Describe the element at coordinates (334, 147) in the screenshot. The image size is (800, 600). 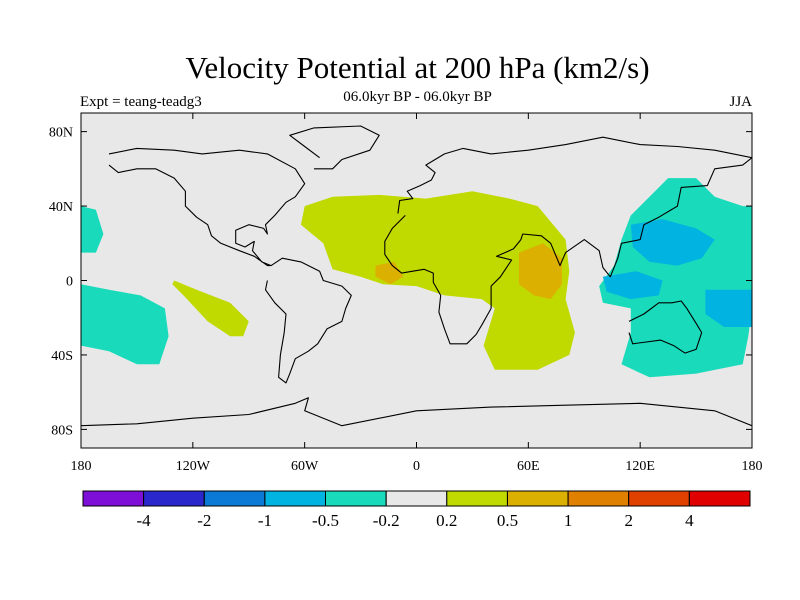
I see `coastline-greenland` at that location.